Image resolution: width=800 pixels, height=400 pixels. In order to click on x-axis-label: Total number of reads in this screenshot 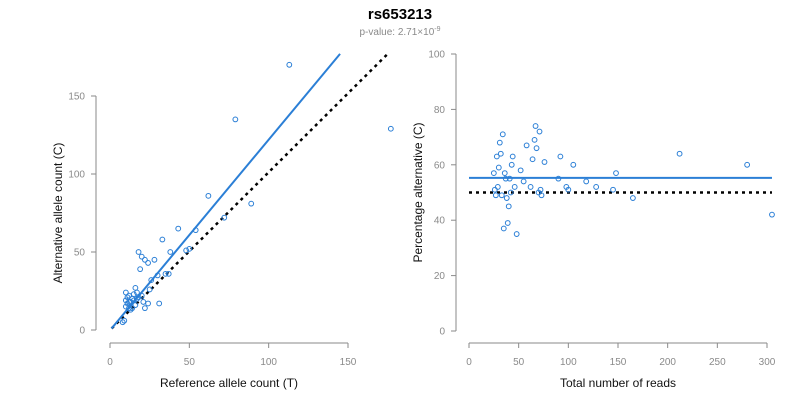, I will do `click(618, 383)`.